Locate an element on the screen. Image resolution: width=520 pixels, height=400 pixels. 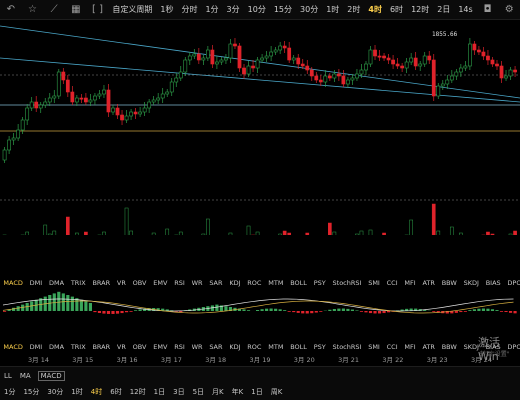
timeframe-1: 分时 is located at coordinates (189, 9).